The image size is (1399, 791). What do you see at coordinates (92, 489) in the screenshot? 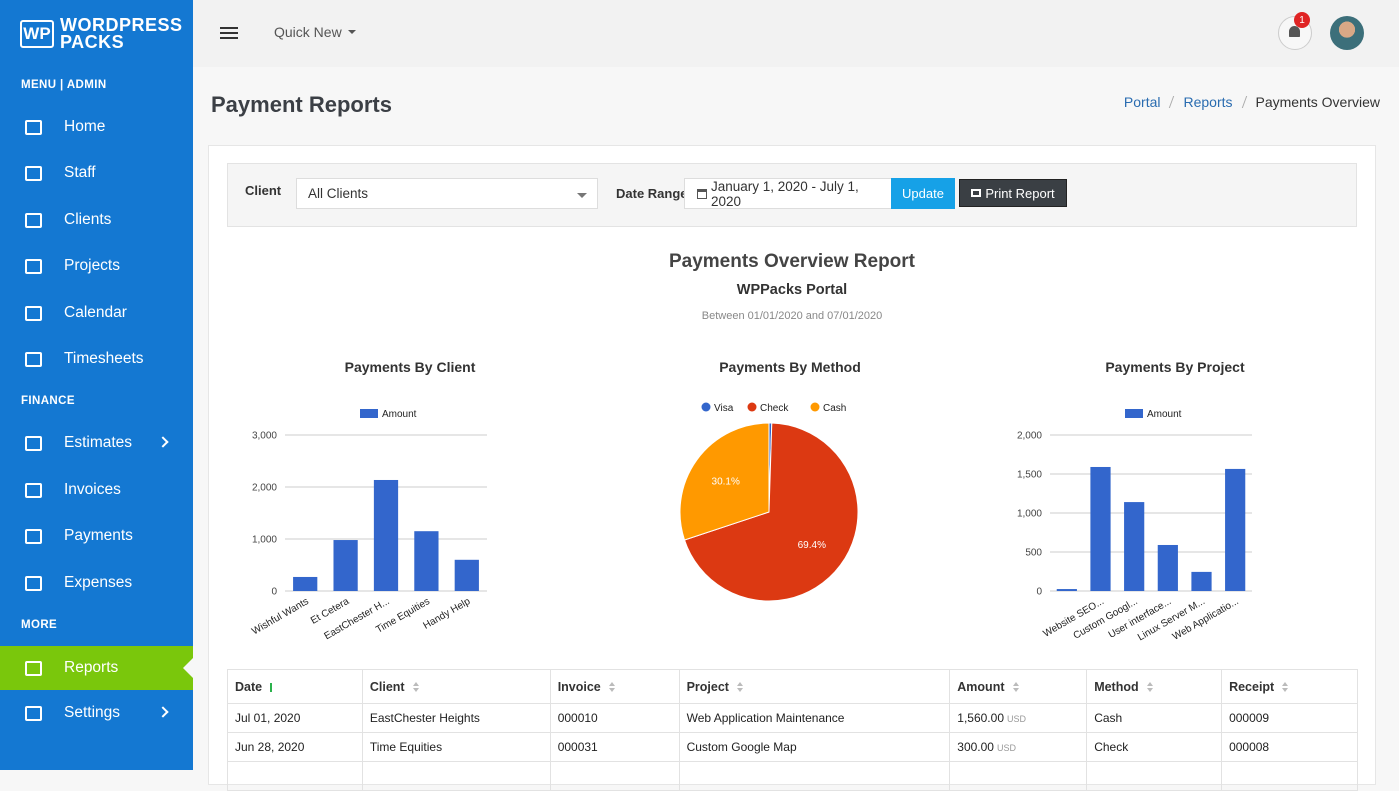
I see `nav-label: Invoices` at bounding box center [92, 489].